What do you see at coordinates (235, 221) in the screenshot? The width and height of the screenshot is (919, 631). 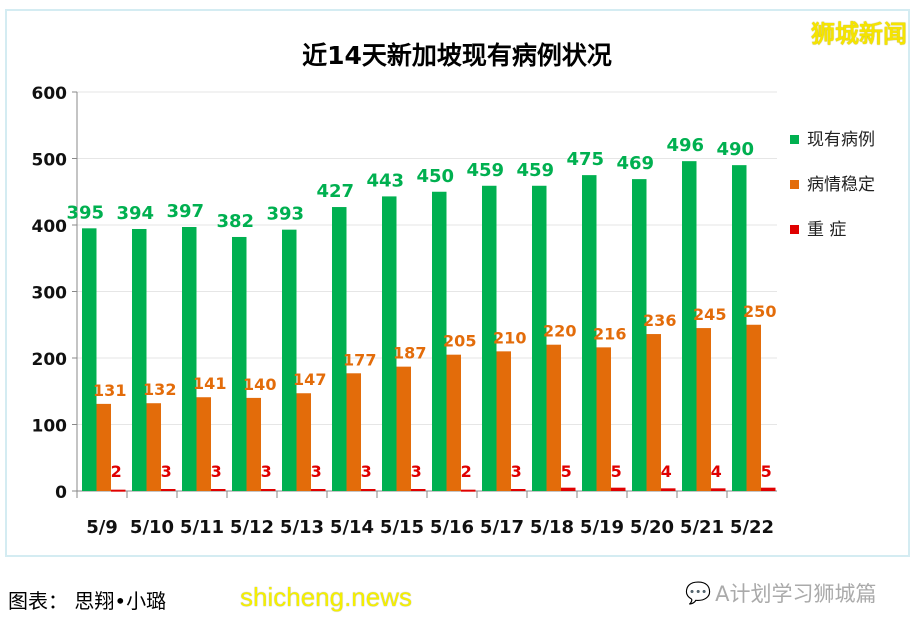 I see `data-label: 382` at bounding box center [235, 221].